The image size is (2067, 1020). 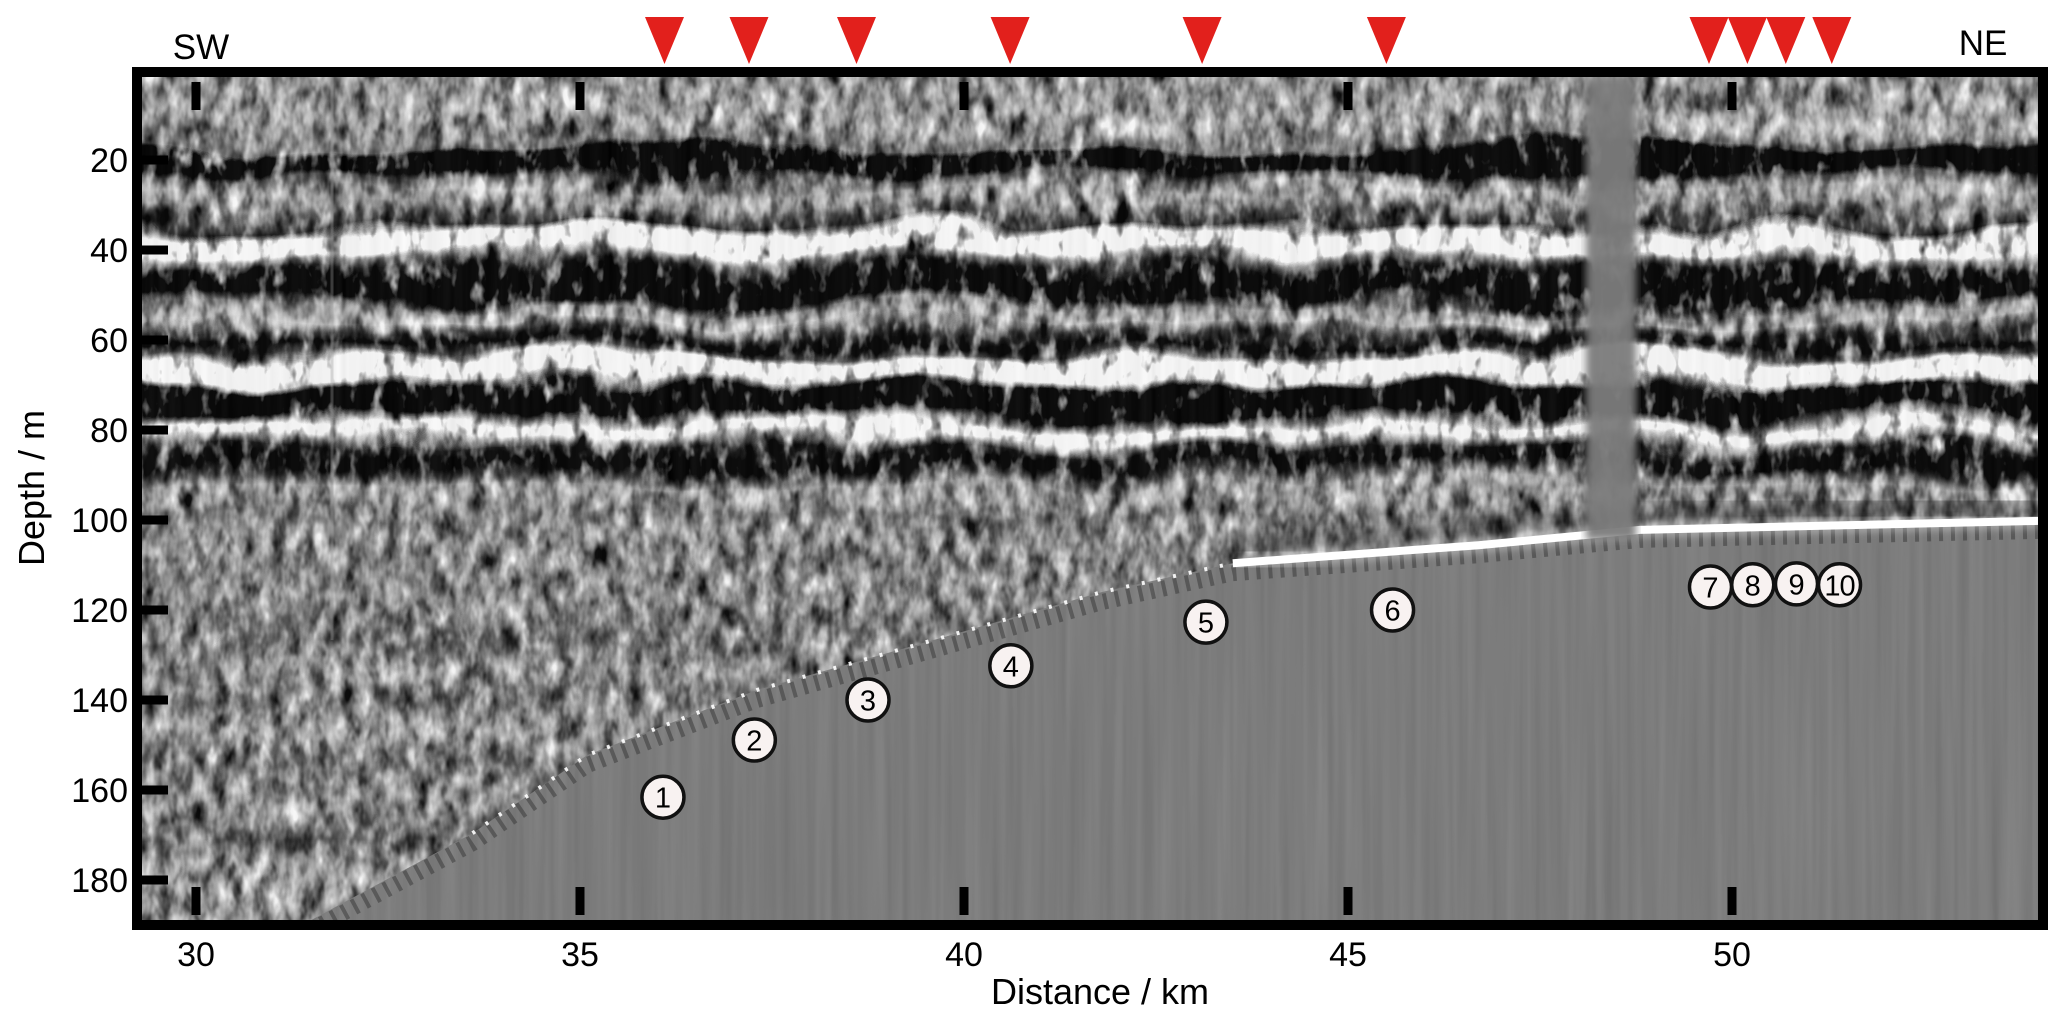 I want to click on y-tick-label: 140, so click(x=99, y=701).